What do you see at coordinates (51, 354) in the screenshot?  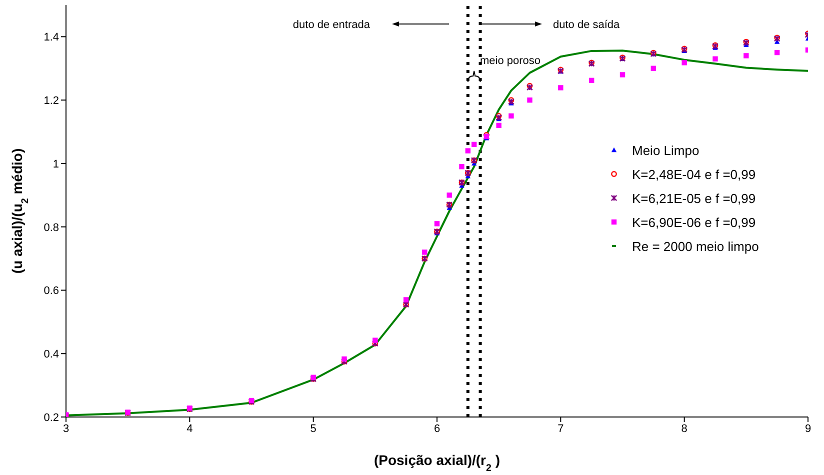 I see `y-tick-label: 0.4` at bounding box center [51, 354].